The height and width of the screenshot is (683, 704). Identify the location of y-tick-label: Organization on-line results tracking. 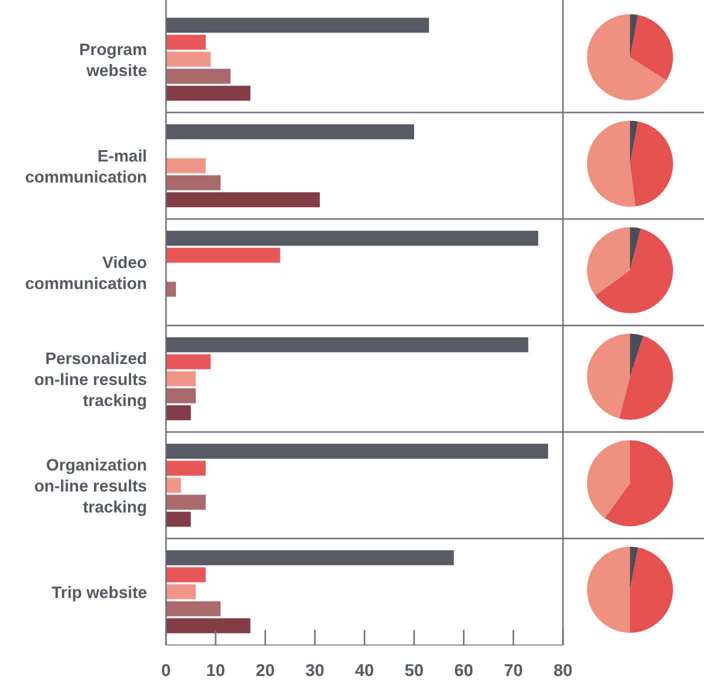
(90, 486).